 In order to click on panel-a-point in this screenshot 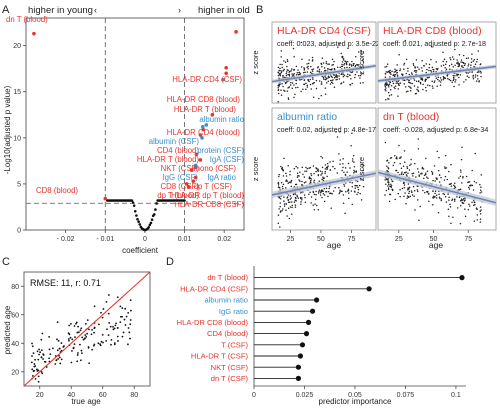, I will do `click(132, 200)`.